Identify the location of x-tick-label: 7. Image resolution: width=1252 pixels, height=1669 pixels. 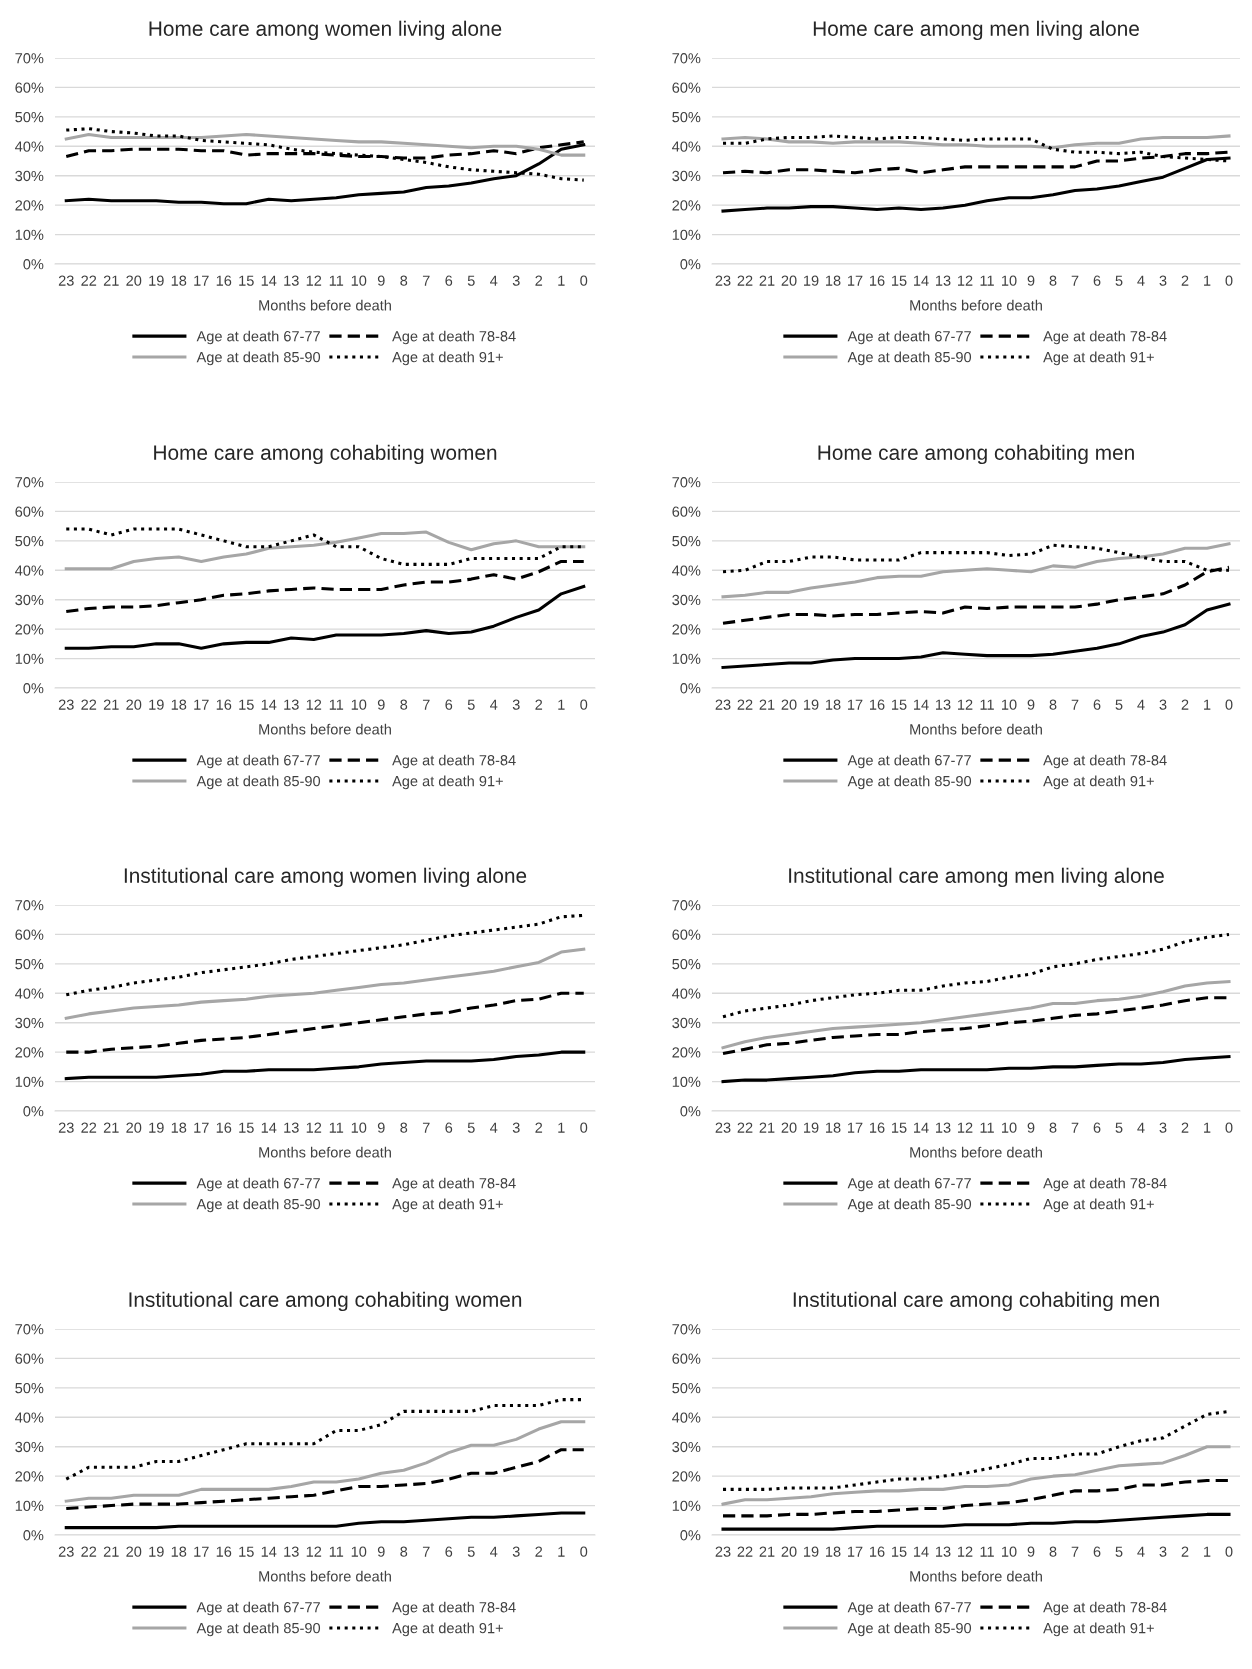
(1075, 1127).